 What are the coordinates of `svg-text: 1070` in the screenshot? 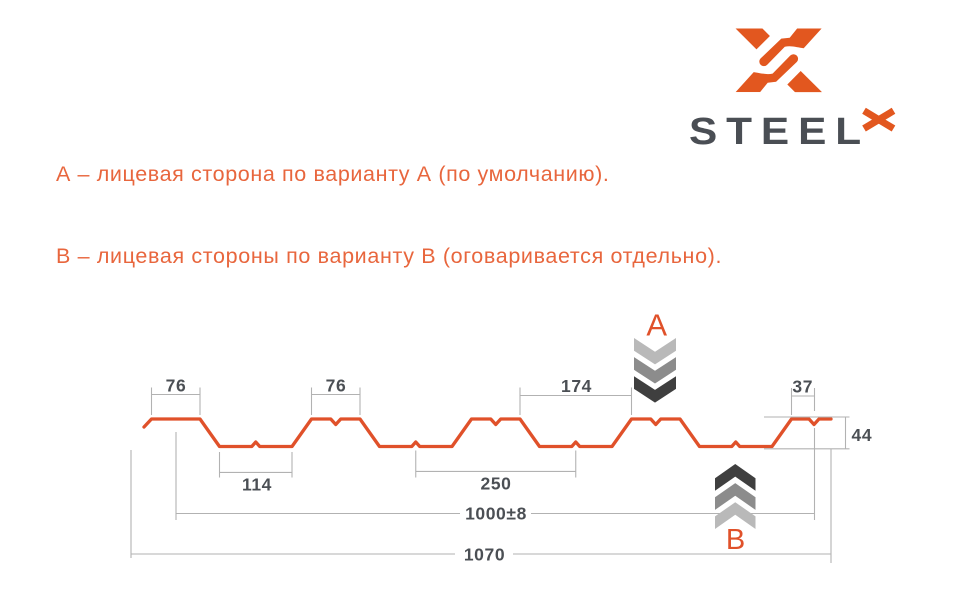 It's located at (484, 555).